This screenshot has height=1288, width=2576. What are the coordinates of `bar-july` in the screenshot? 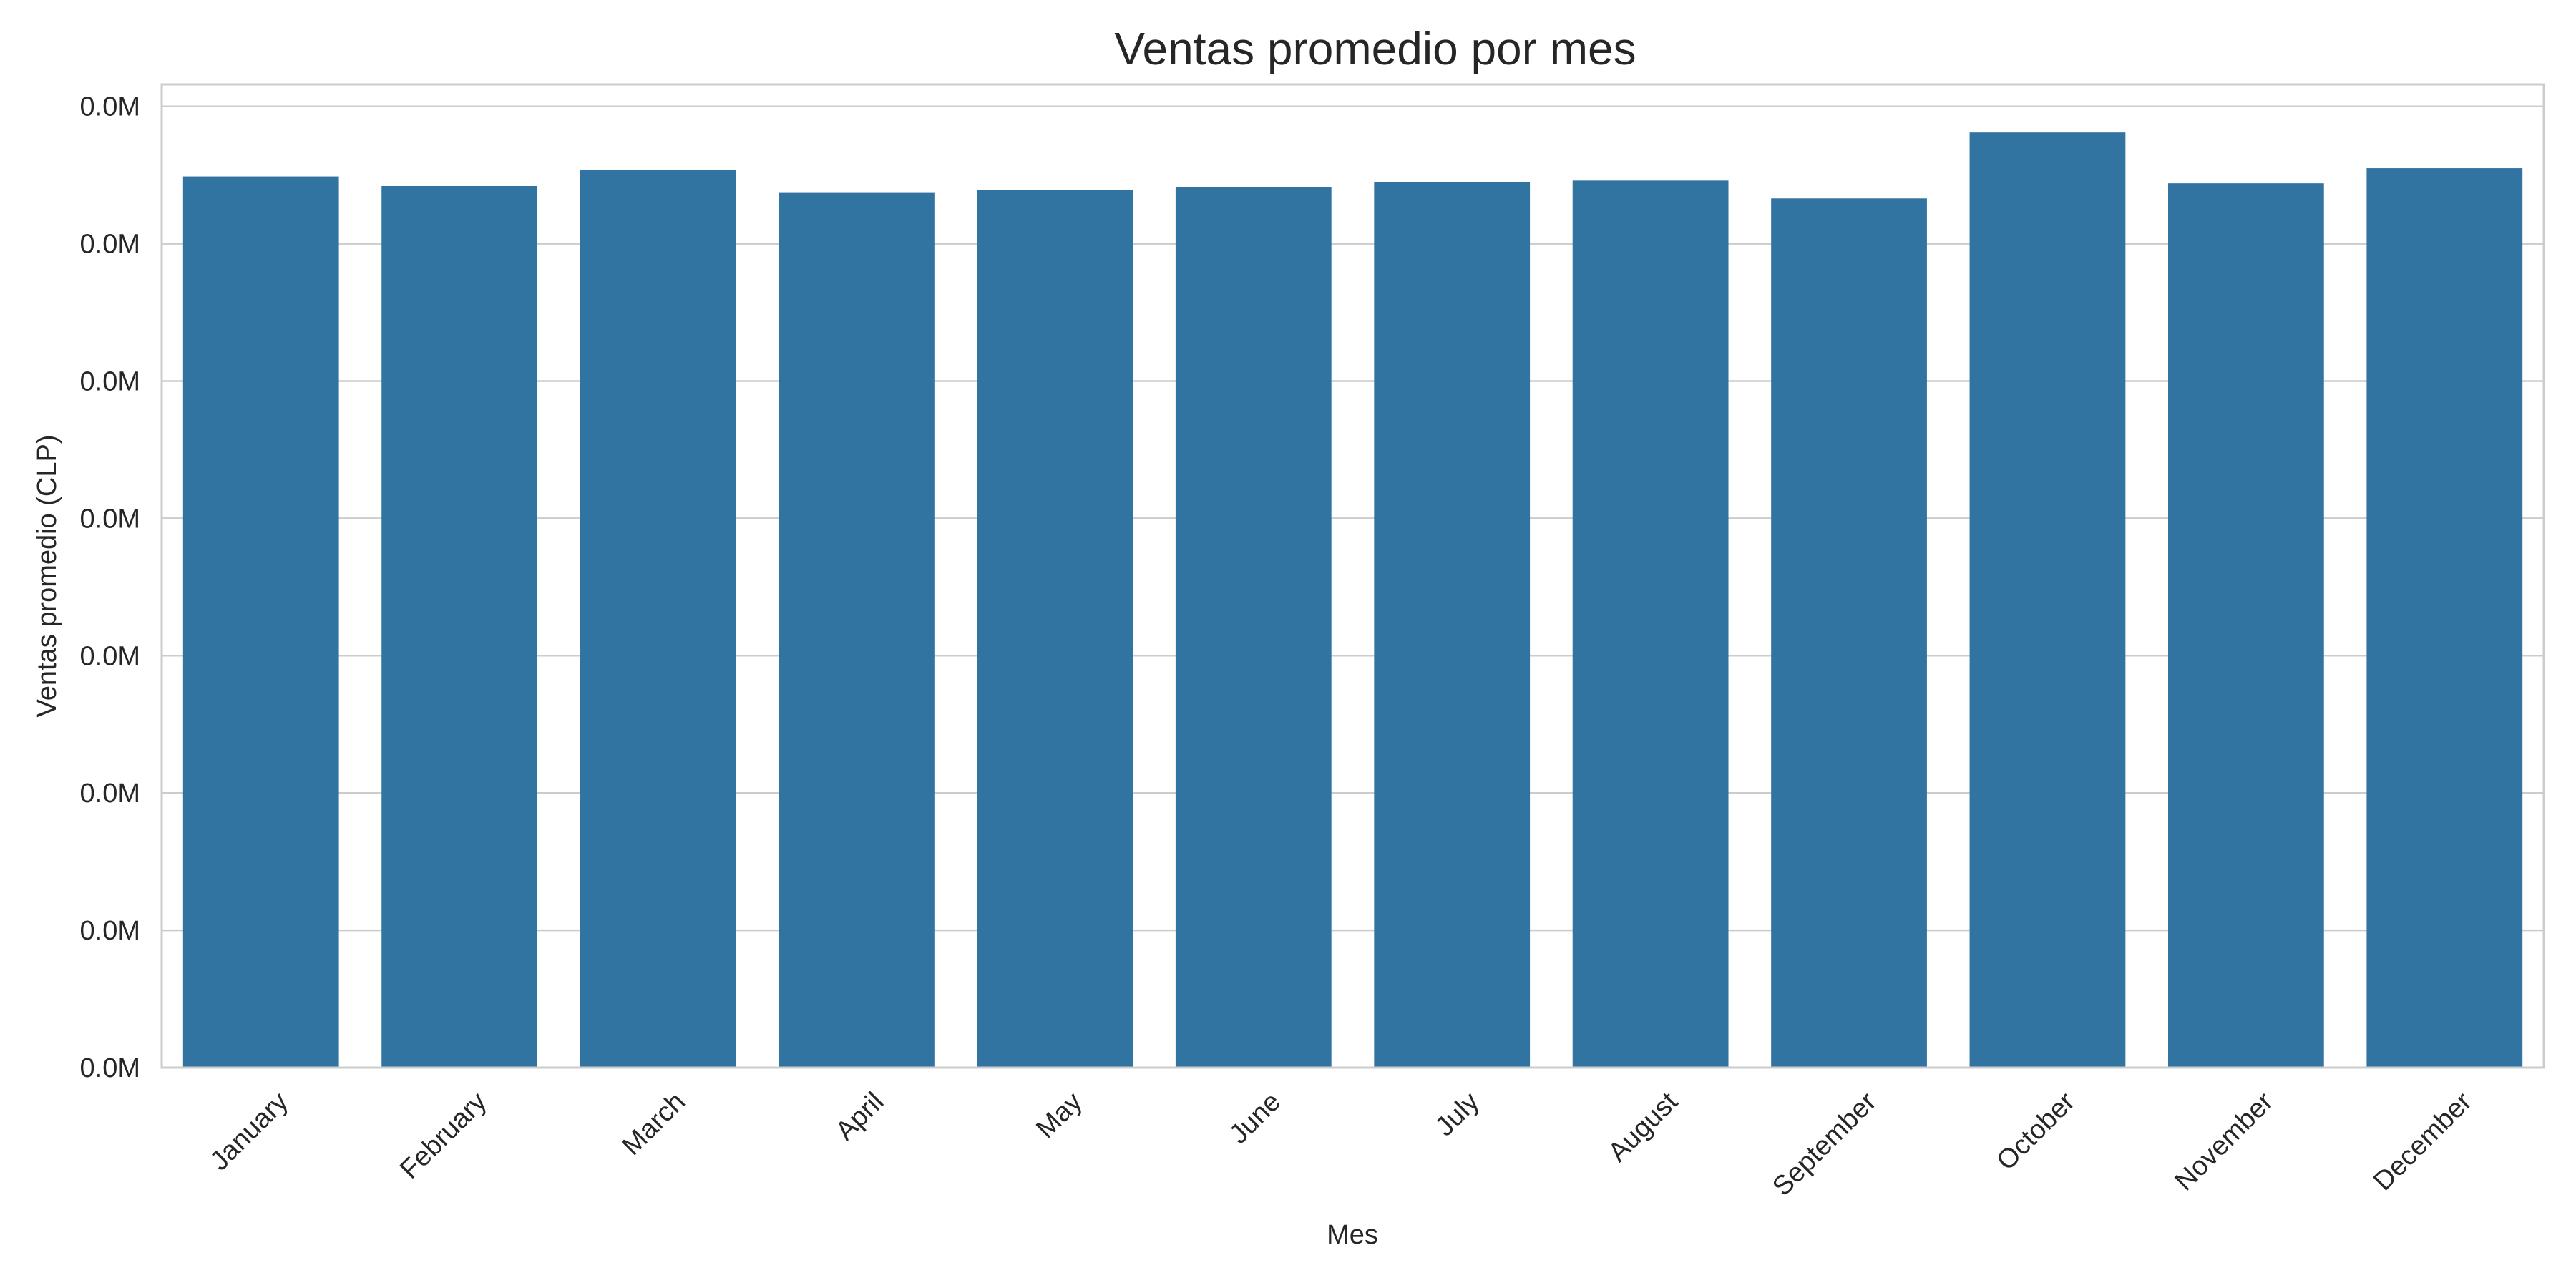 It's located at (1452, 625).